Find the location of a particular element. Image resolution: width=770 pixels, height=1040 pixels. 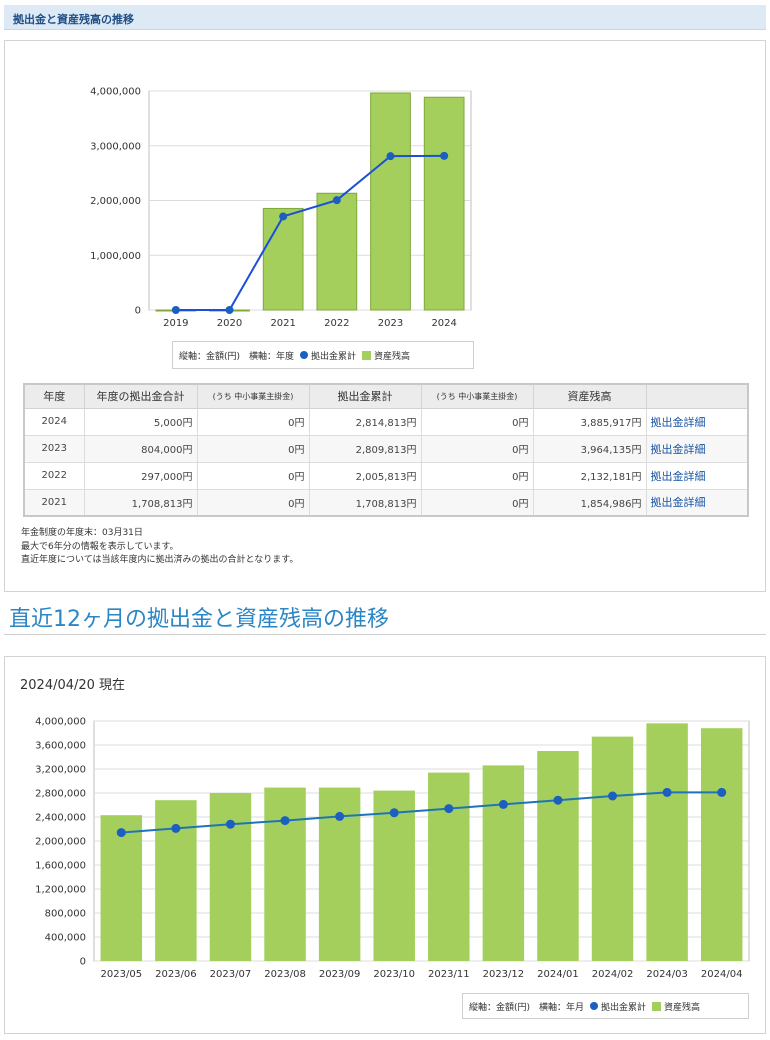

cell-year: 2022 is located at coordinates (54, 475).